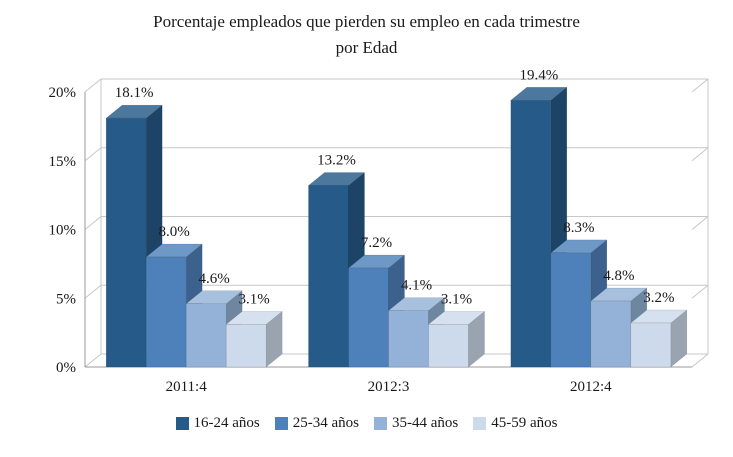 The width and height of the screenshot is (733, 457). I want to click on y-axis-tick-label: 5%, so click(66, 299).